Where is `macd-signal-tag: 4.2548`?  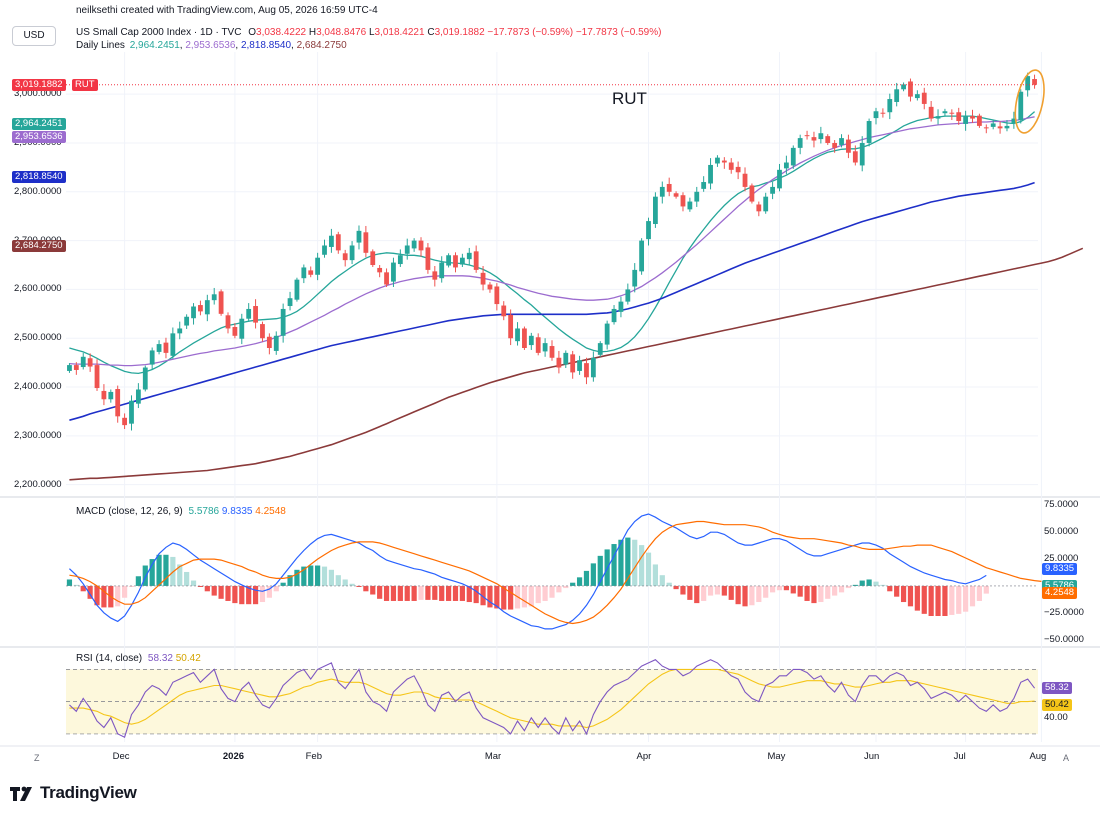 macd-signal-tag: 4.2548 is located at coordinates (1060, 593).